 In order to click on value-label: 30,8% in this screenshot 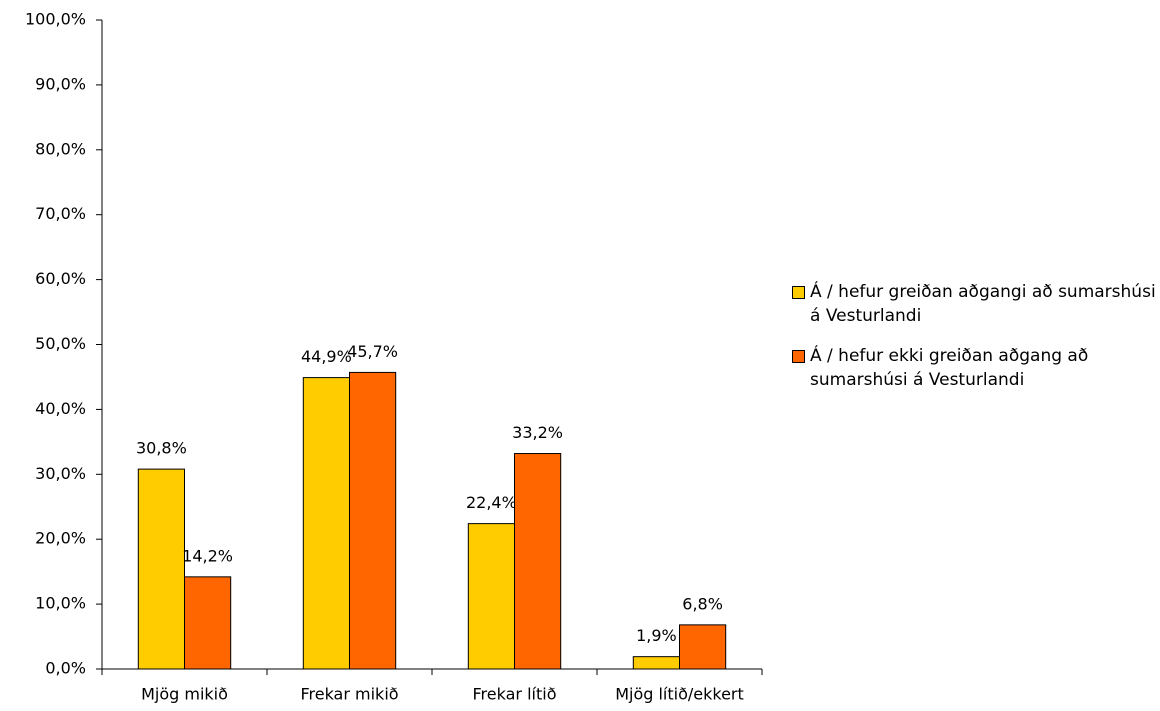, I will do `click(161, 448)`.